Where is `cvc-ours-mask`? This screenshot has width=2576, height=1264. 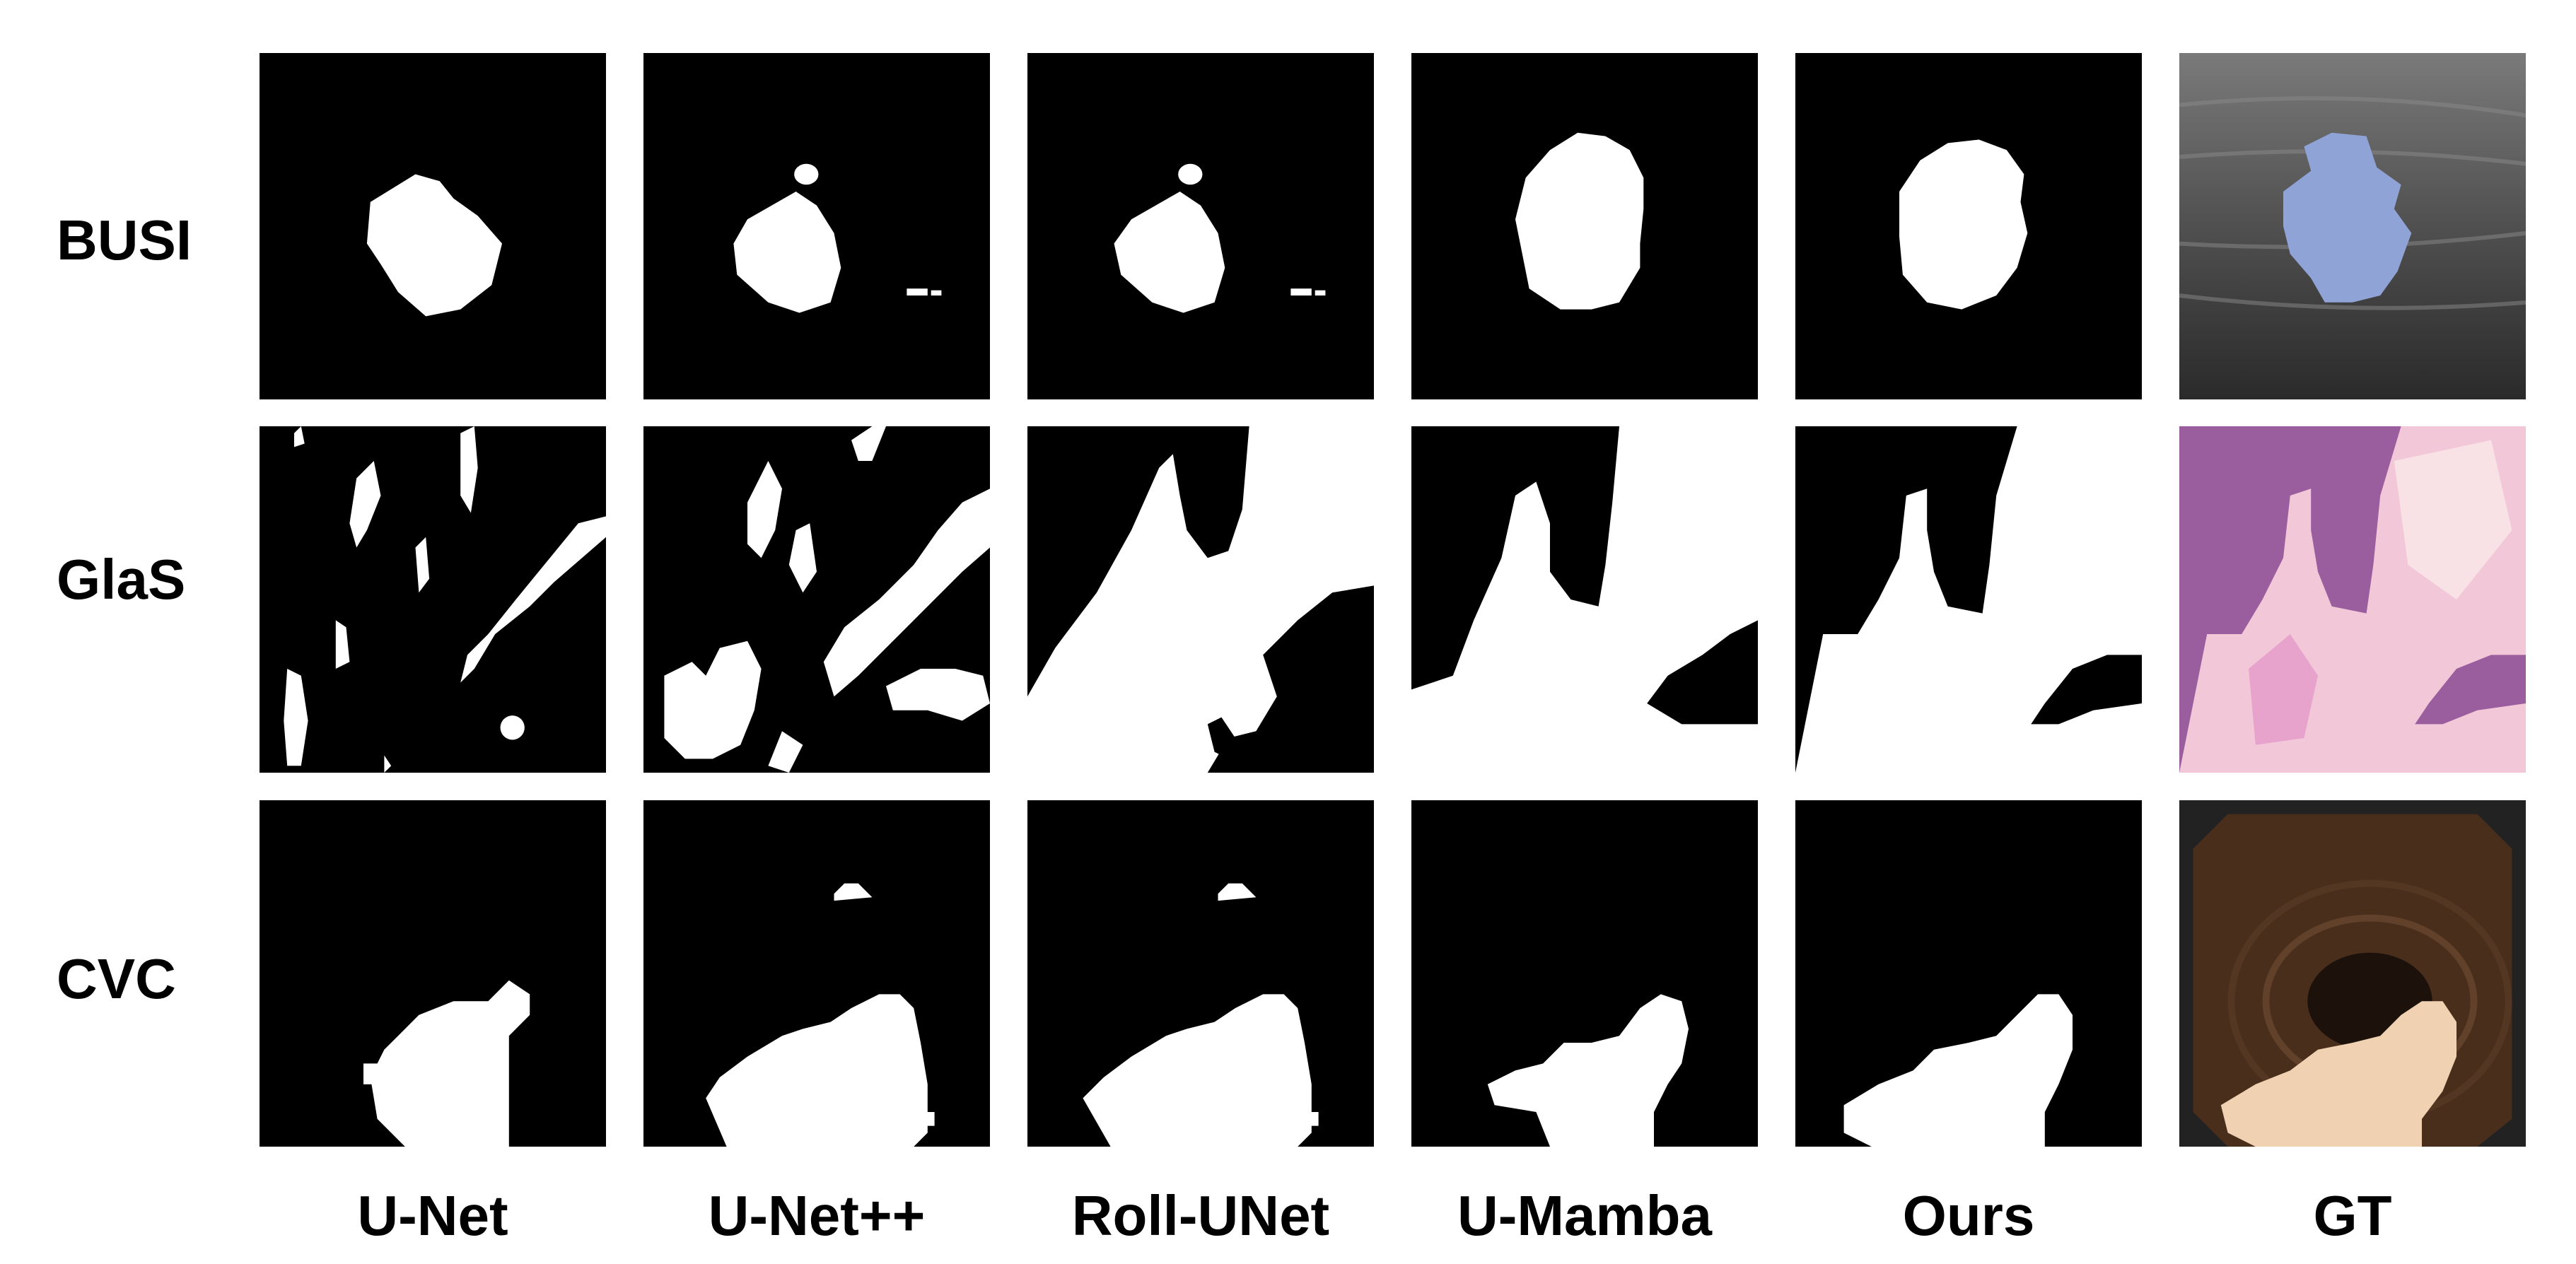 cvc-ours-mask is located at coordinates (1968, 974).